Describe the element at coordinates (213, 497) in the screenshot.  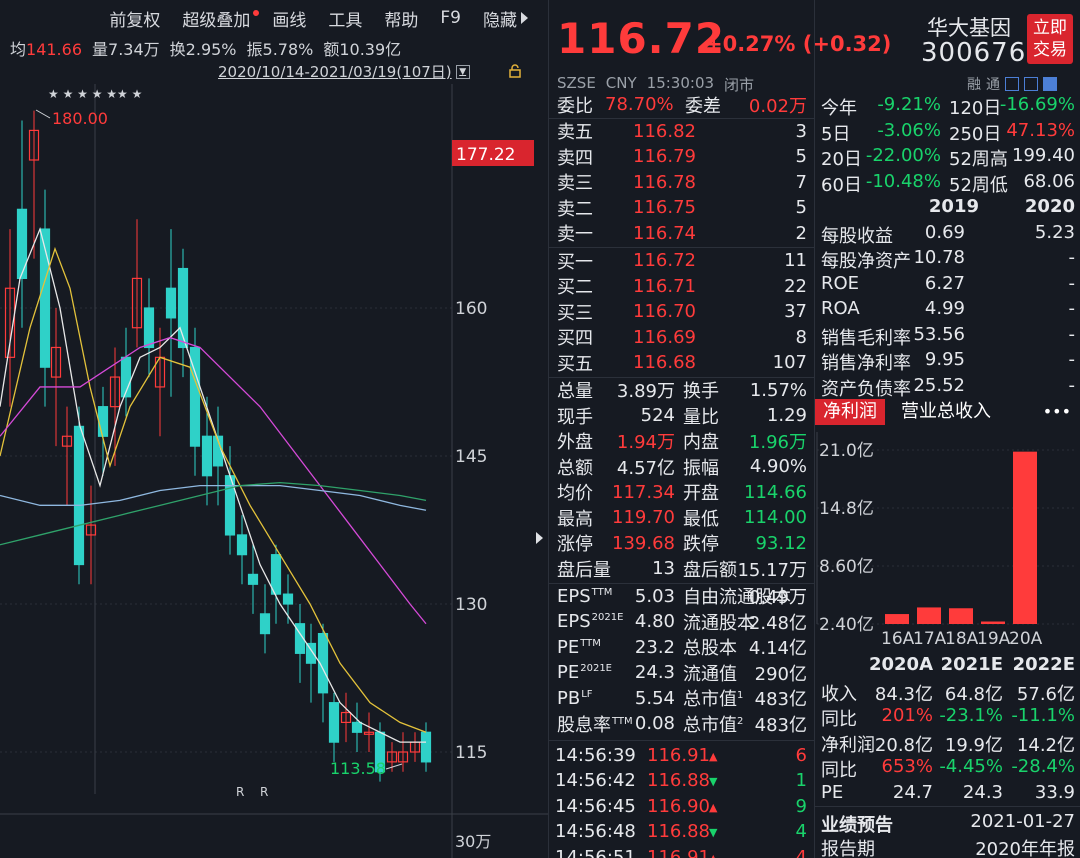
I see `ma120-line` at that location.